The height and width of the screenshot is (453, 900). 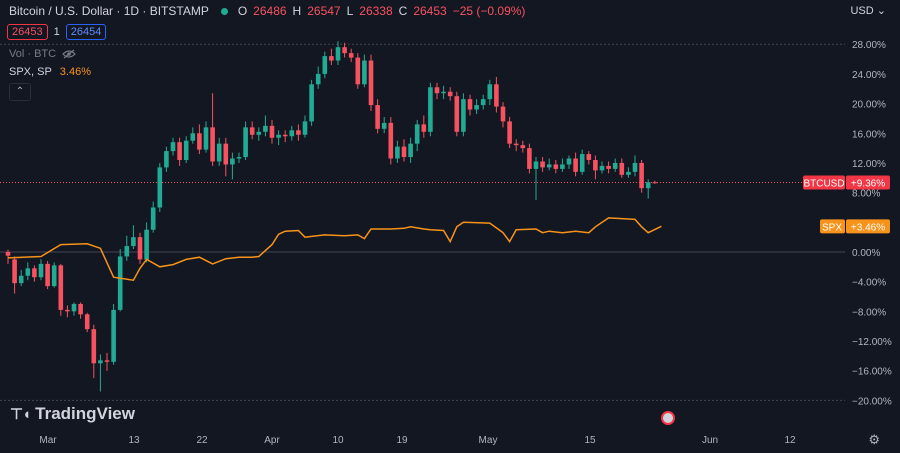 I want to click on y-tick-label: −12.00%, so click(x=872, y=342).